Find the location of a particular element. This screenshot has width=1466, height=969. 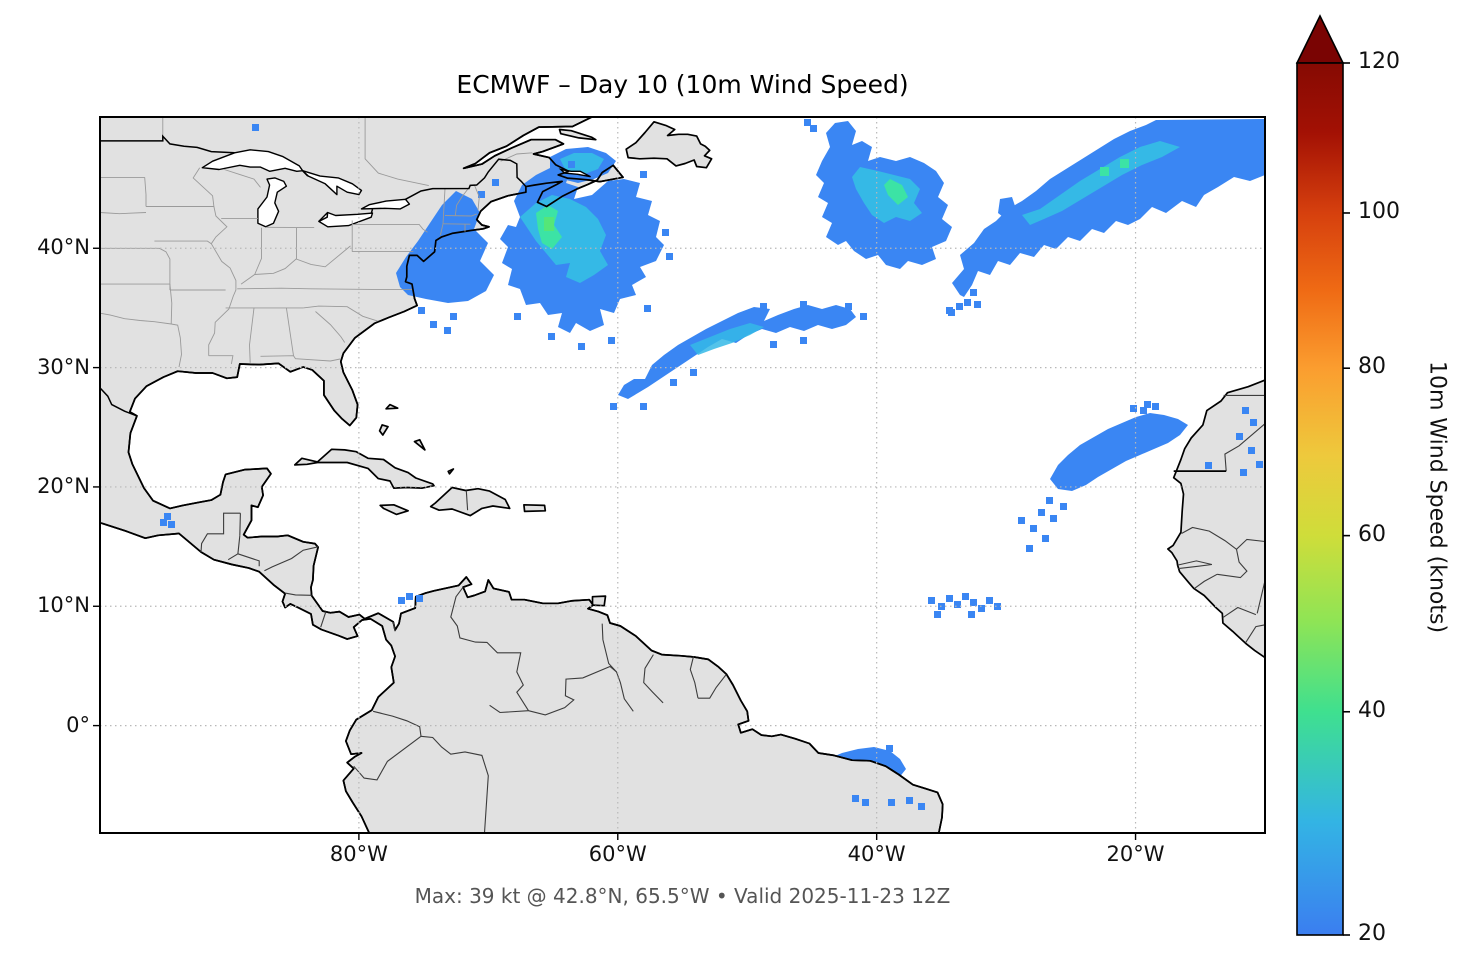

y-tick-label: 10°N is located at coordinates (63, 605).